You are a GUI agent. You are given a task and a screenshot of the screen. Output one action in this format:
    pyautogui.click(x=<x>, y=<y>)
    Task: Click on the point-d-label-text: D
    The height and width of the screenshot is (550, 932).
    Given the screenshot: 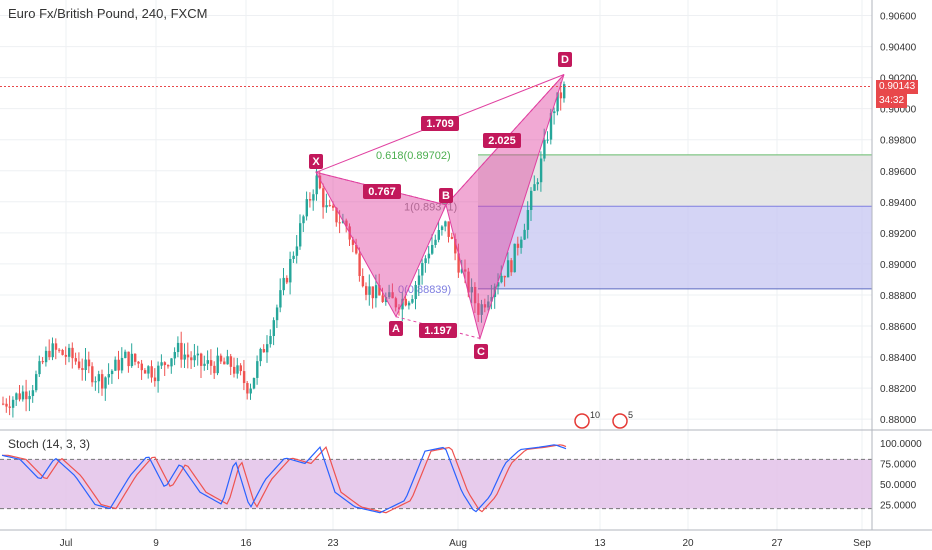 What is the action you would take?
    pyautogui.click(x=565, y=60)
    